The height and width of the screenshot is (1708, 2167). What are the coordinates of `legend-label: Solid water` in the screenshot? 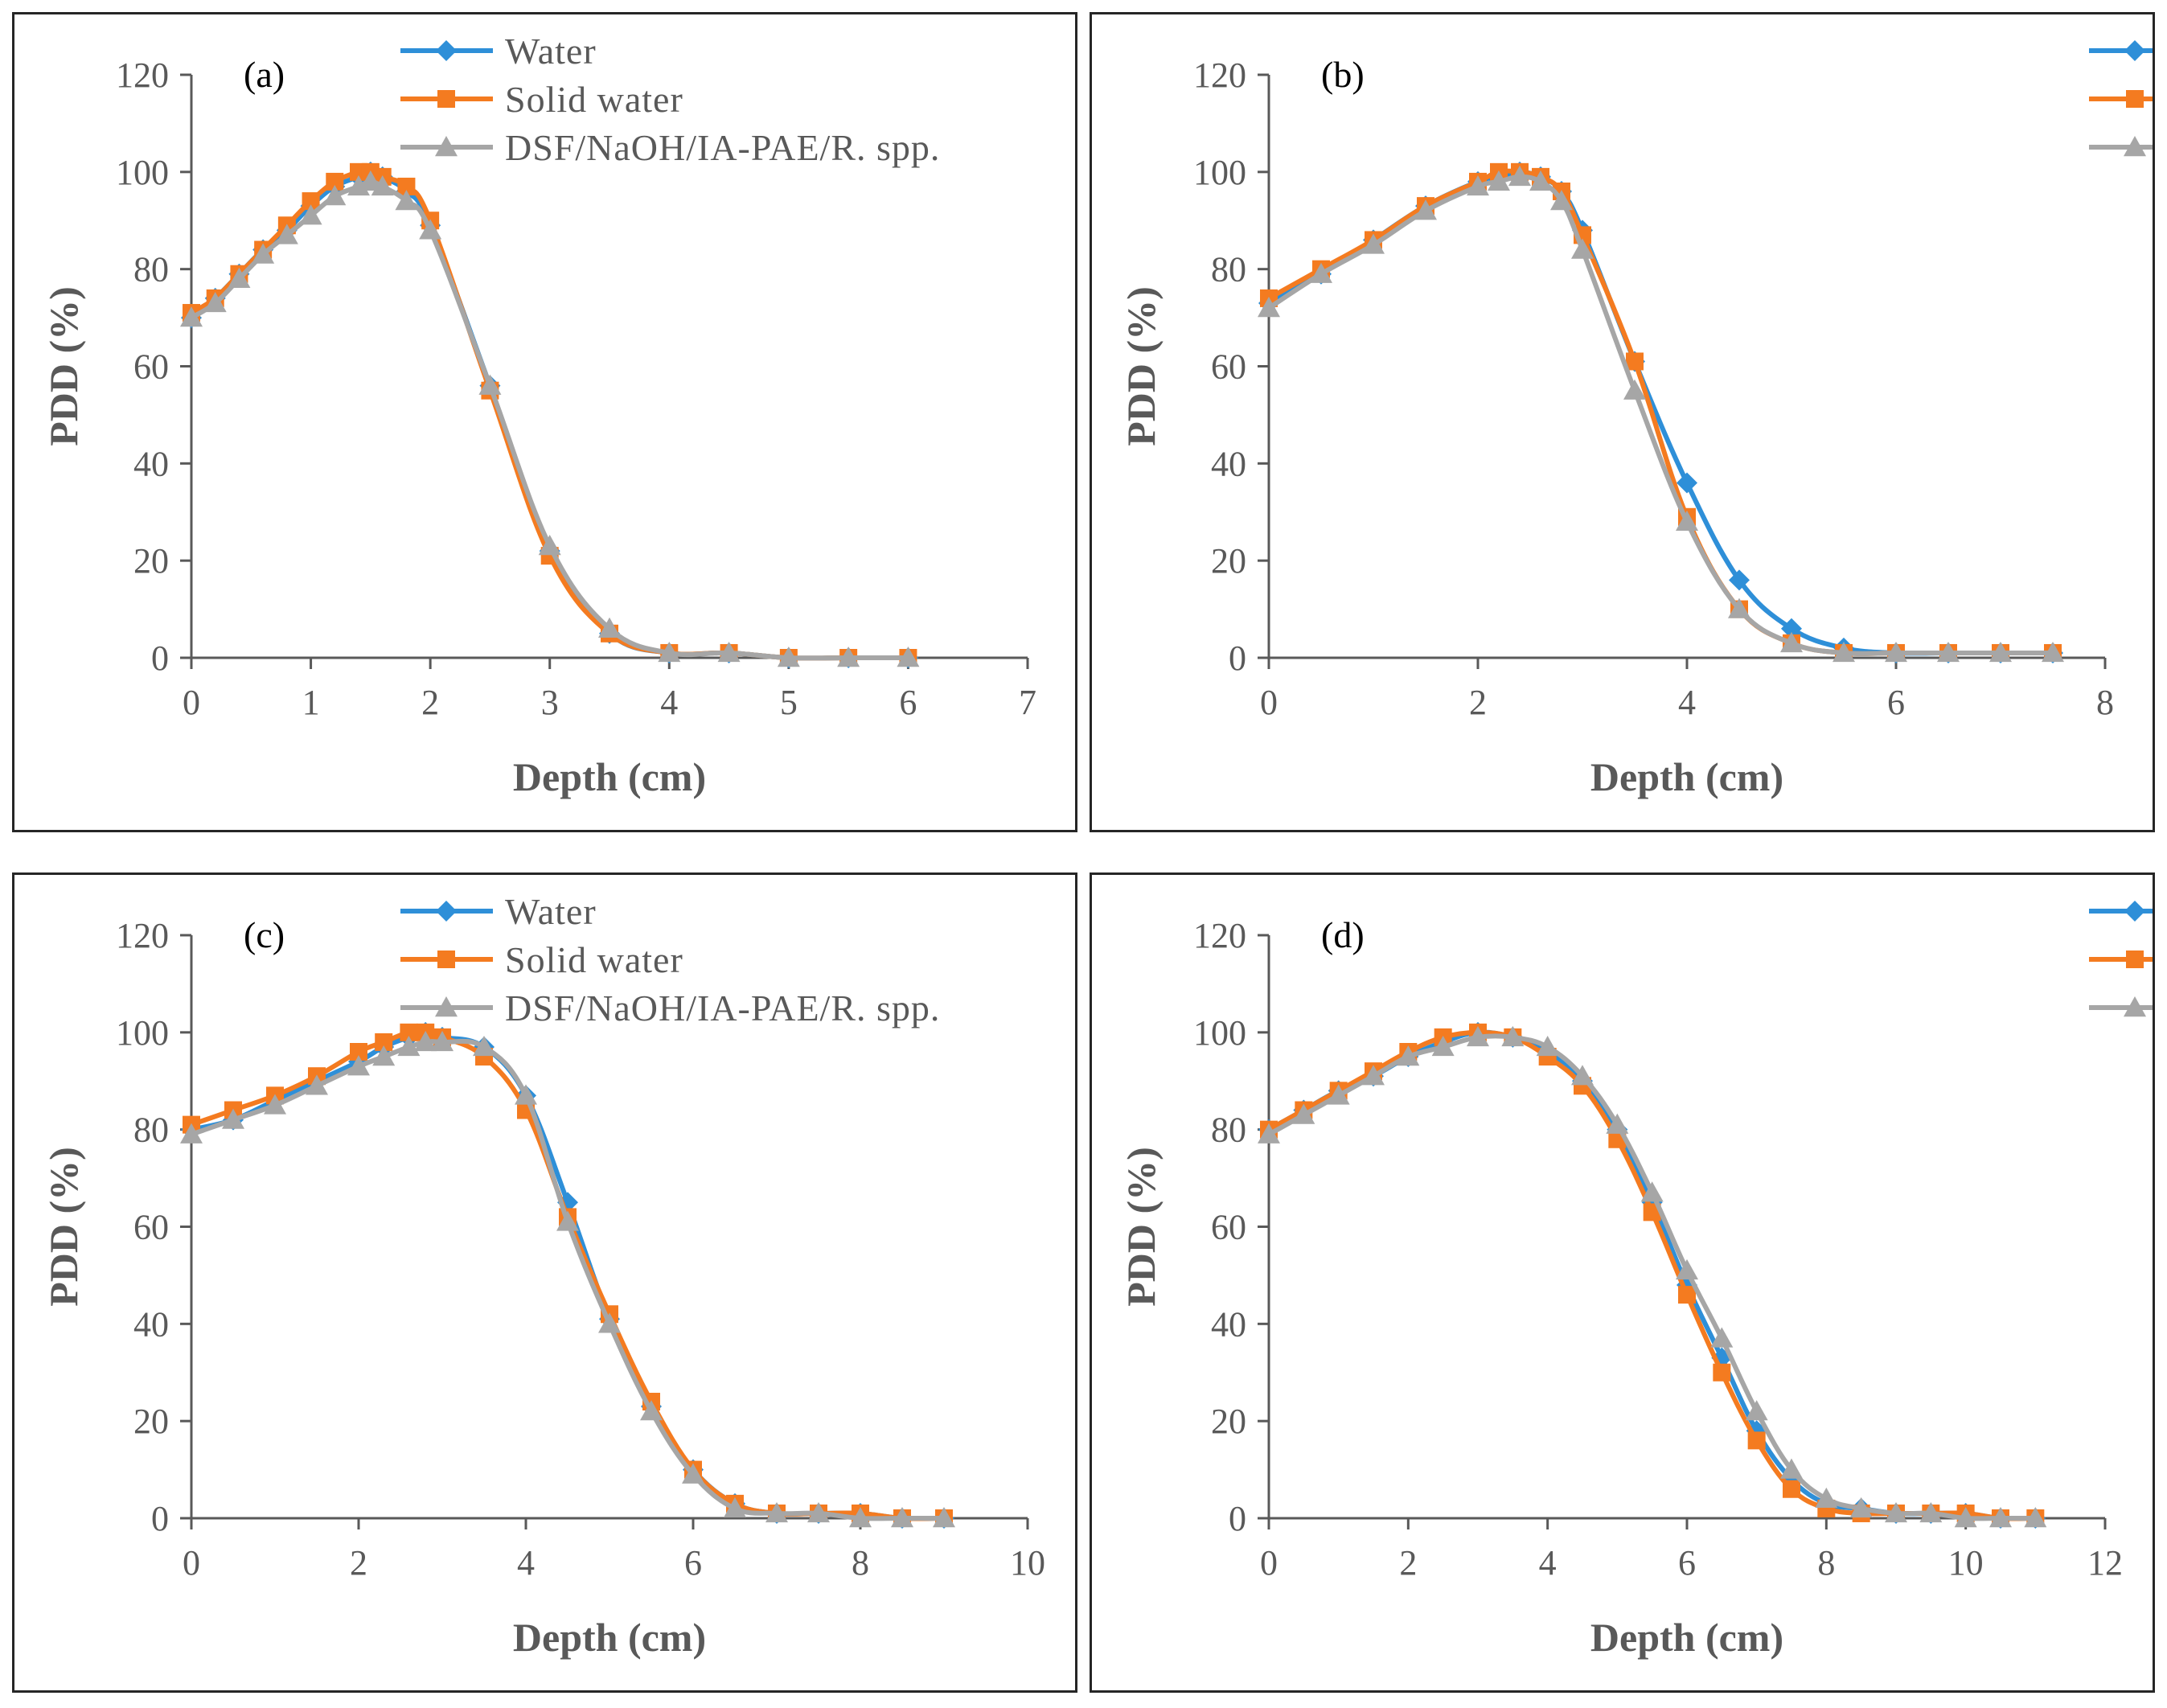 It's located at (594, 99).